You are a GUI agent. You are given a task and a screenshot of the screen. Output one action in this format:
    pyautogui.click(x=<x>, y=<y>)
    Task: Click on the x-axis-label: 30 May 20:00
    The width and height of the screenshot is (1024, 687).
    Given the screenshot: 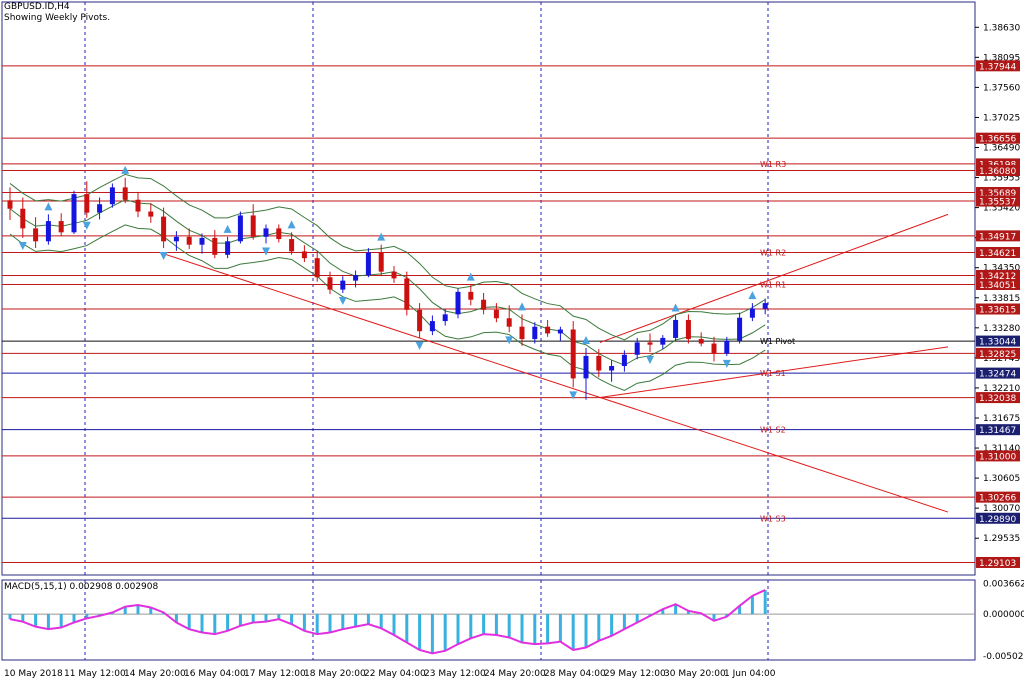 What is the action you would take?
    pyautogui.click(x=695, y=674)
    